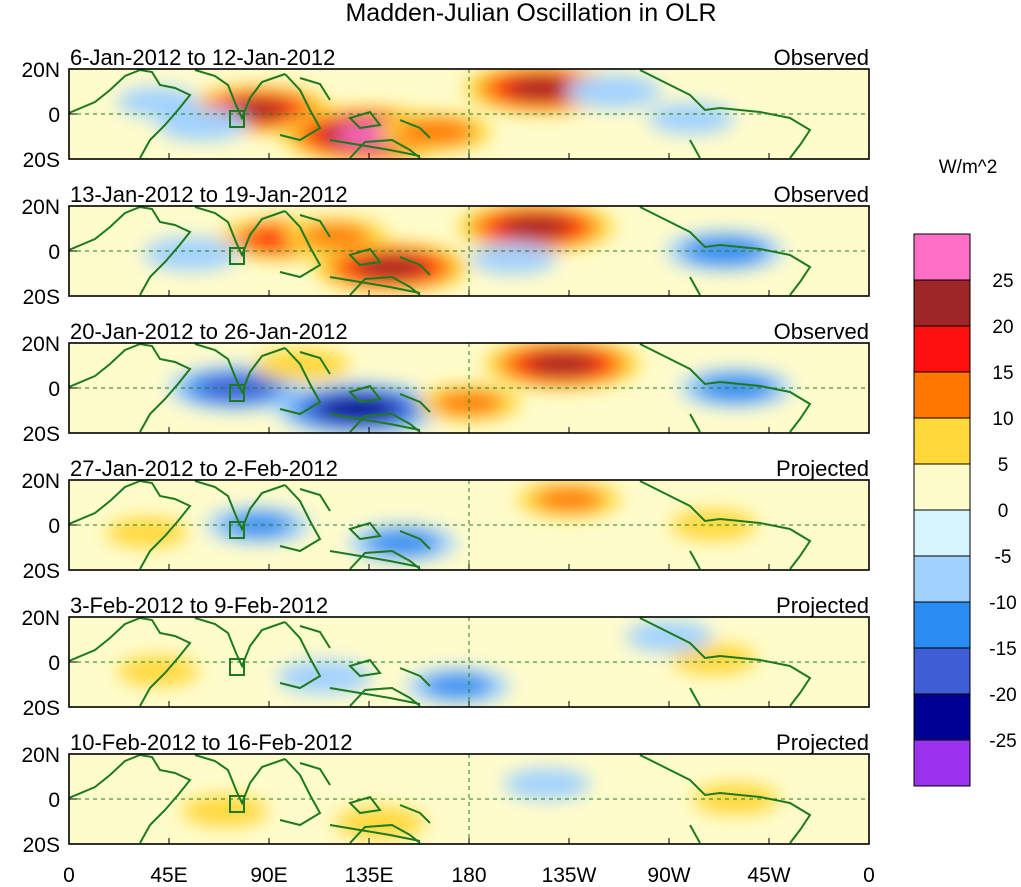 The height and width of the screenshot is (887, 1021). I want to click on lon-tick-label: 180, so click(468, 875).